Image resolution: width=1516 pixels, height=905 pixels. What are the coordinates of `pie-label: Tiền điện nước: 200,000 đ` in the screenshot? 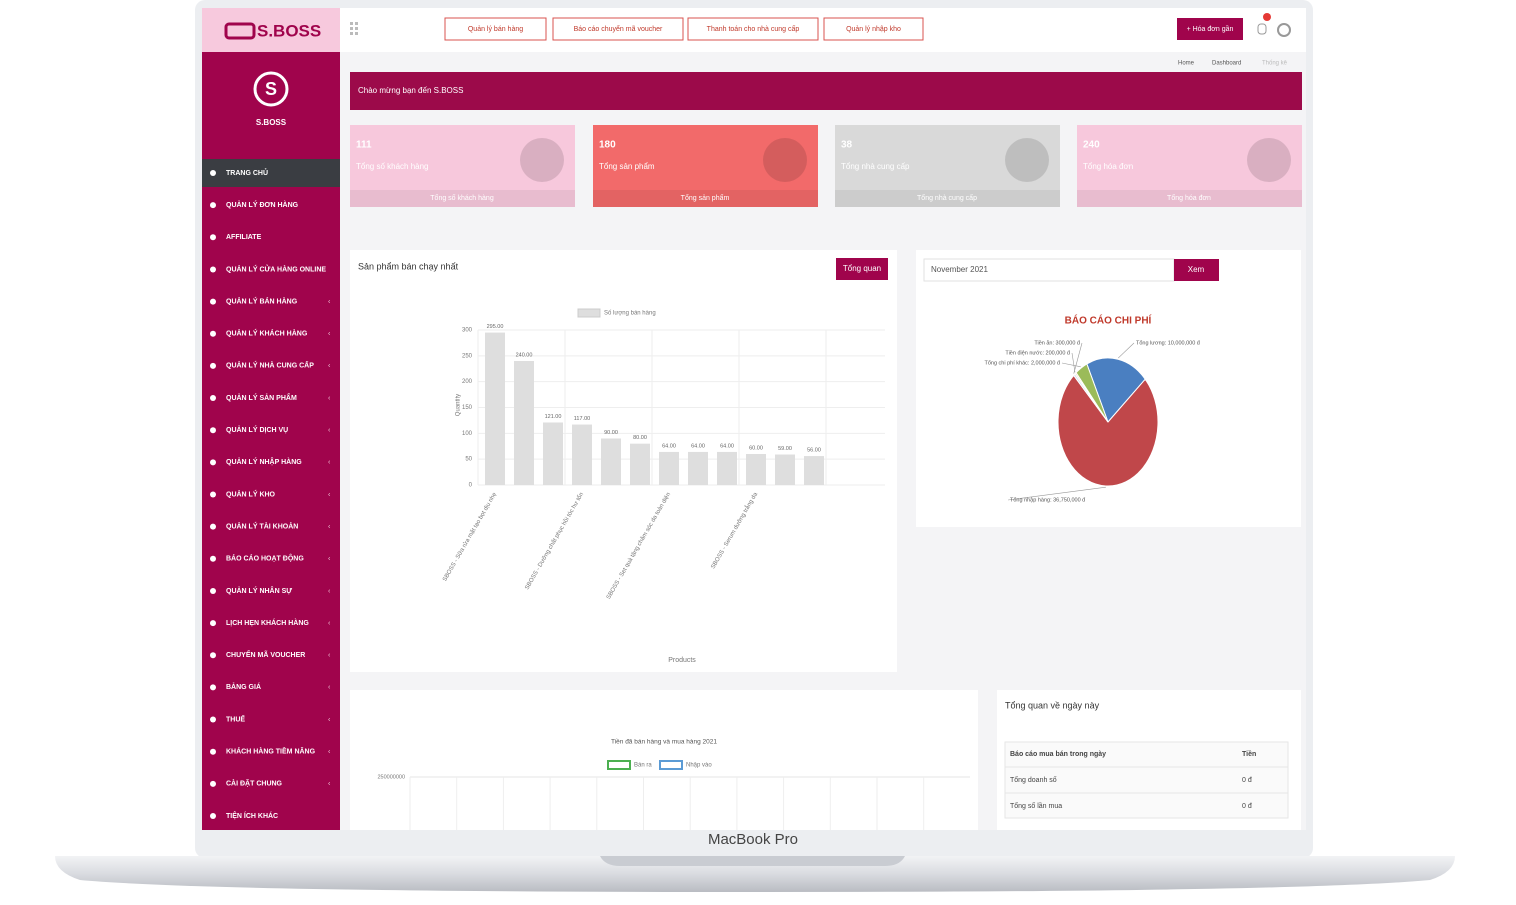 It's located at (1038, 353).